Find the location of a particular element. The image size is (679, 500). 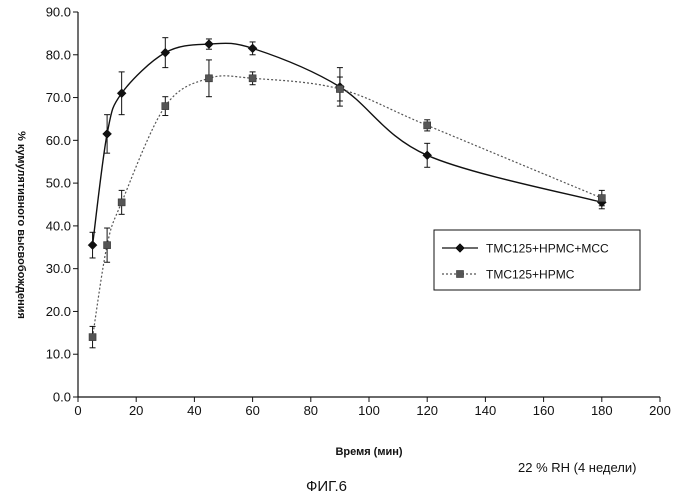

y-tick-label: 20.0 is located at coordinates (58, 311).